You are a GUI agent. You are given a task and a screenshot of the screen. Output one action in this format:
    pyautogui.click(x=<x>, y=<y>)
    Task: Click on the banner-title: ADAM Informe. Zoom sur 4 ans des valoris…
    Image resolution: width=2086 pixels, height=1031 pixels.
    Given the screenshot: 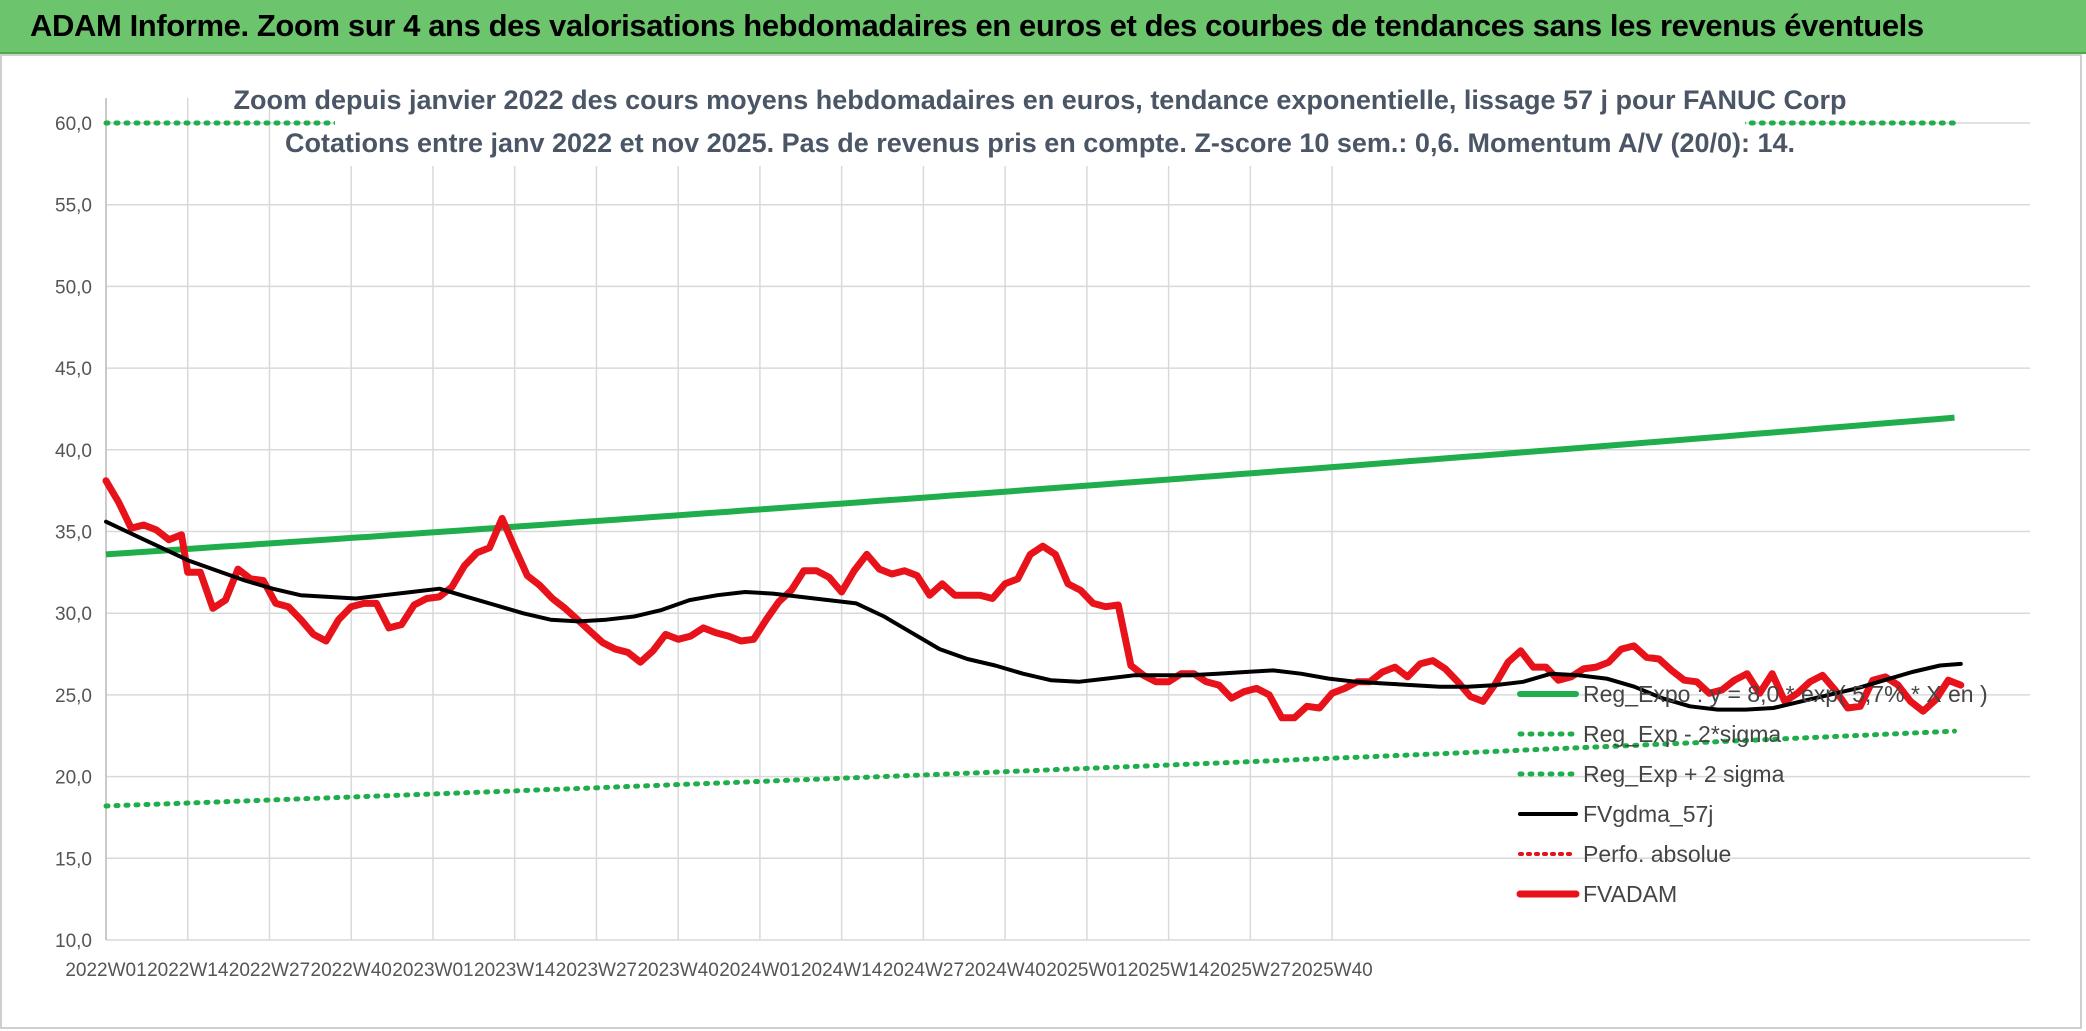 What is the action you would take?
    pyautogui.click(x=977, y=25)
    